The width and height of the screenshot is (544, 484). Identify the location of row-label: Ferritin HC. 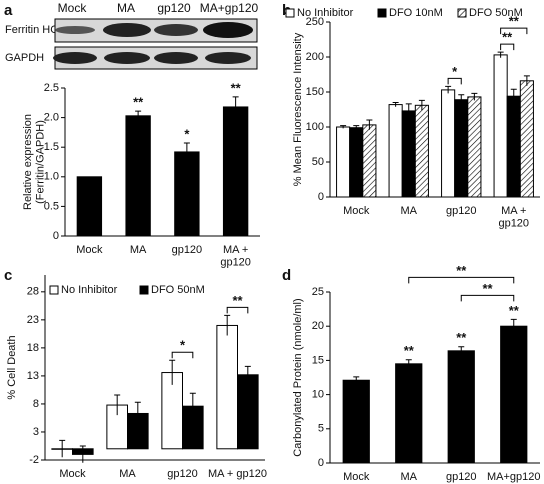
(31, 30).